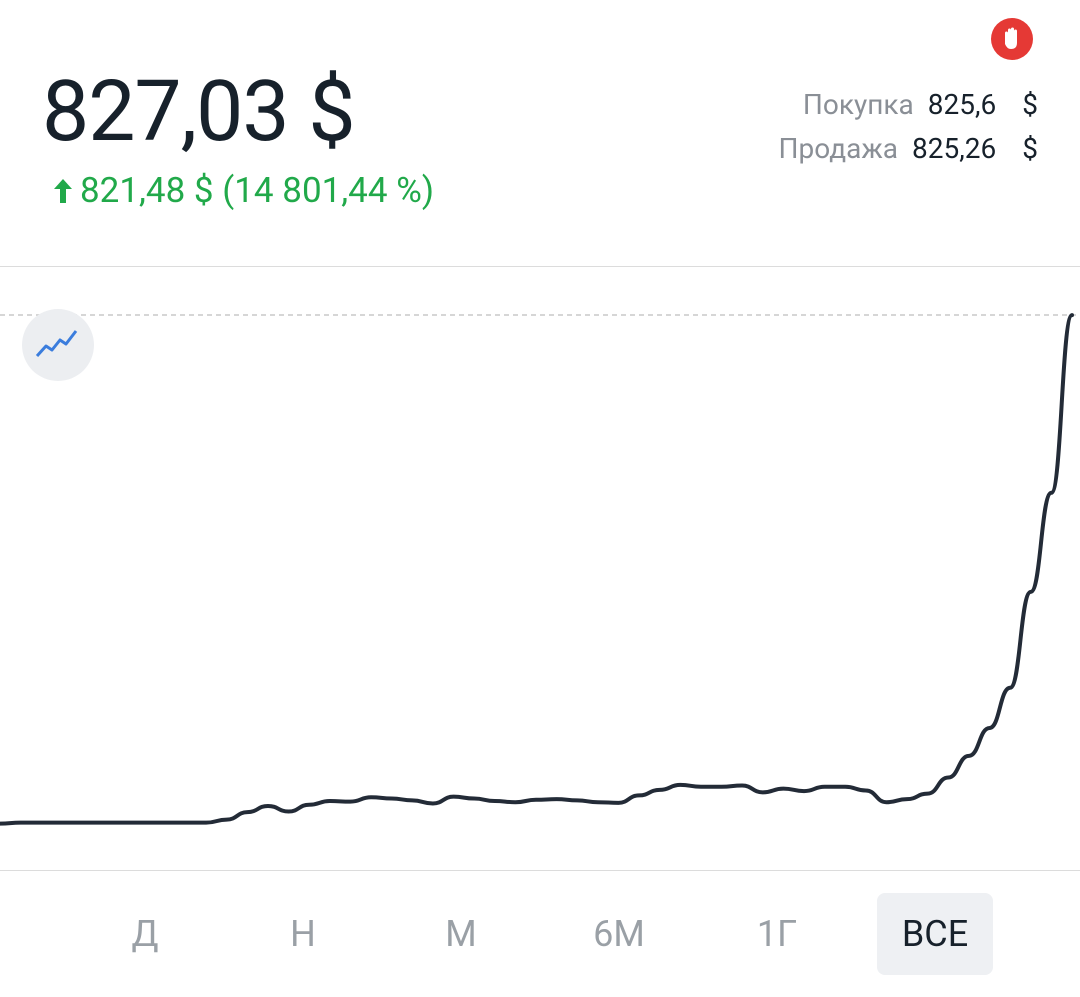 Image resolution: width=1080 pixels, height=997 pixels. I want to click on sell-quote: Продажа 825,26 $, so click(908, 148).